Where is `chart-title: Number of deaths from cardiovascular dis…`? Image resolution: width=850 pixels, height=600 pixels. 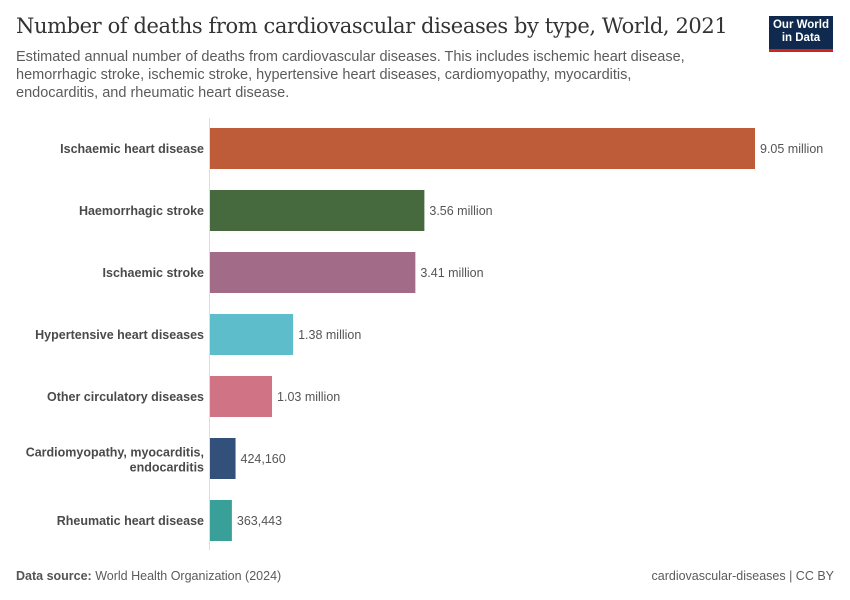
chart-title: Number of deaths from cardiovascular dis… is located at coordinates (372, 26).